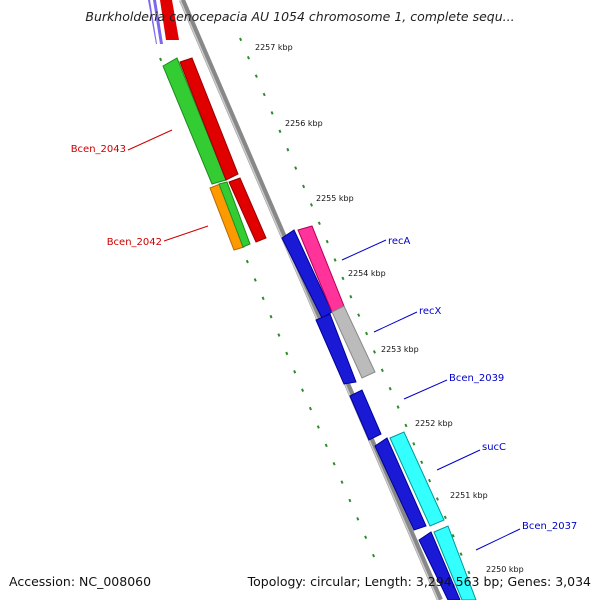  I want to click on gene-label-bcen-2039: Bcen_2039, so click(476, 378).